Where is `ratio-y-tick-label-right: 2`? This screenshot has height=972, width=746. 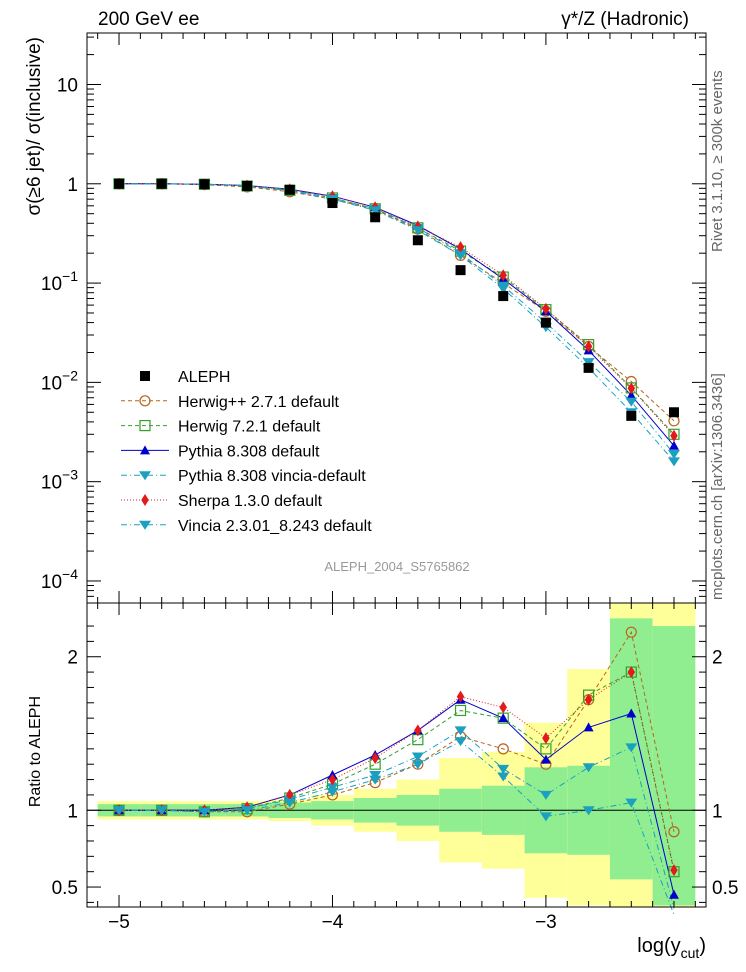 ratio-y-tick-label-right: 2 is located at coordinates (717, 658).